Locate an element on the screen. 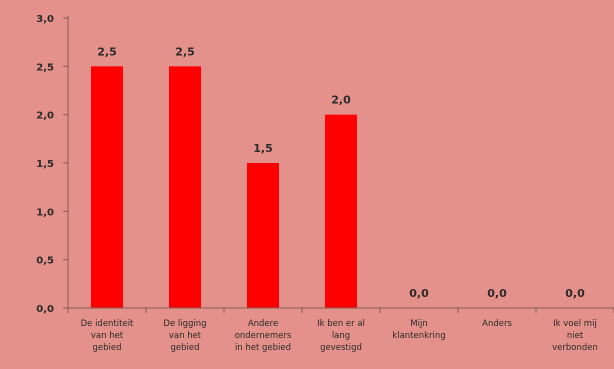  data-label: 1,5 is located at coordinates (263, 148).